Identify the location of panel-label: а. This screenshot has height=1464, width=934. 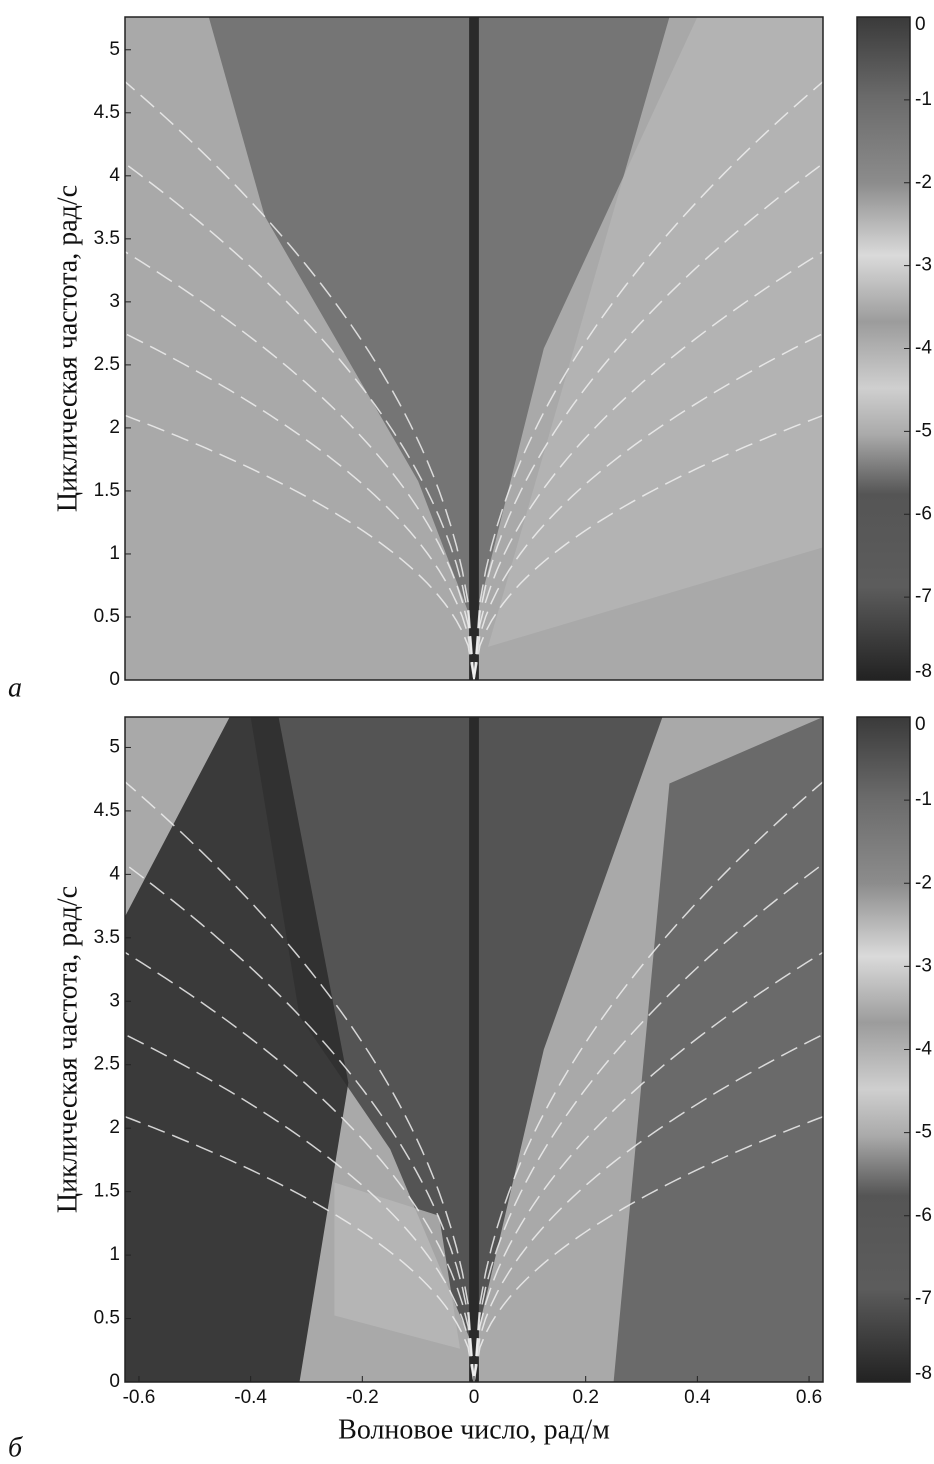
(15, 687).